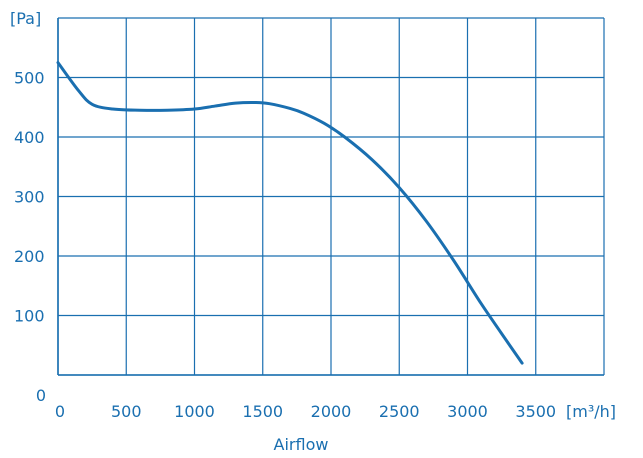 This screenshot has width=643, height=458. What do you see at coordinates (331, 411) in the screenshot?
I see `x-tick-label: 2000` at bounding box center [331, 411].